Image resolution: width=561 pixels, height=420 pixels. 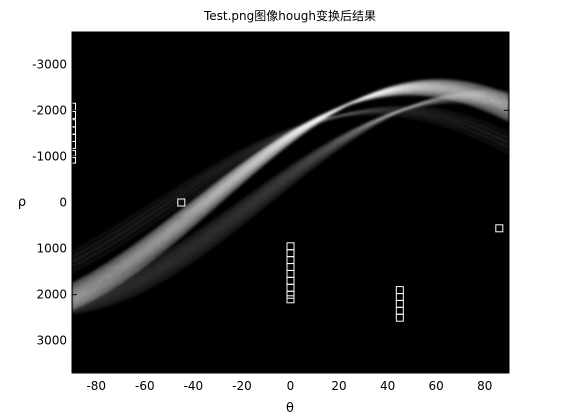 I want to click on y-tick-label: 3000, so click(x=51, y=341).